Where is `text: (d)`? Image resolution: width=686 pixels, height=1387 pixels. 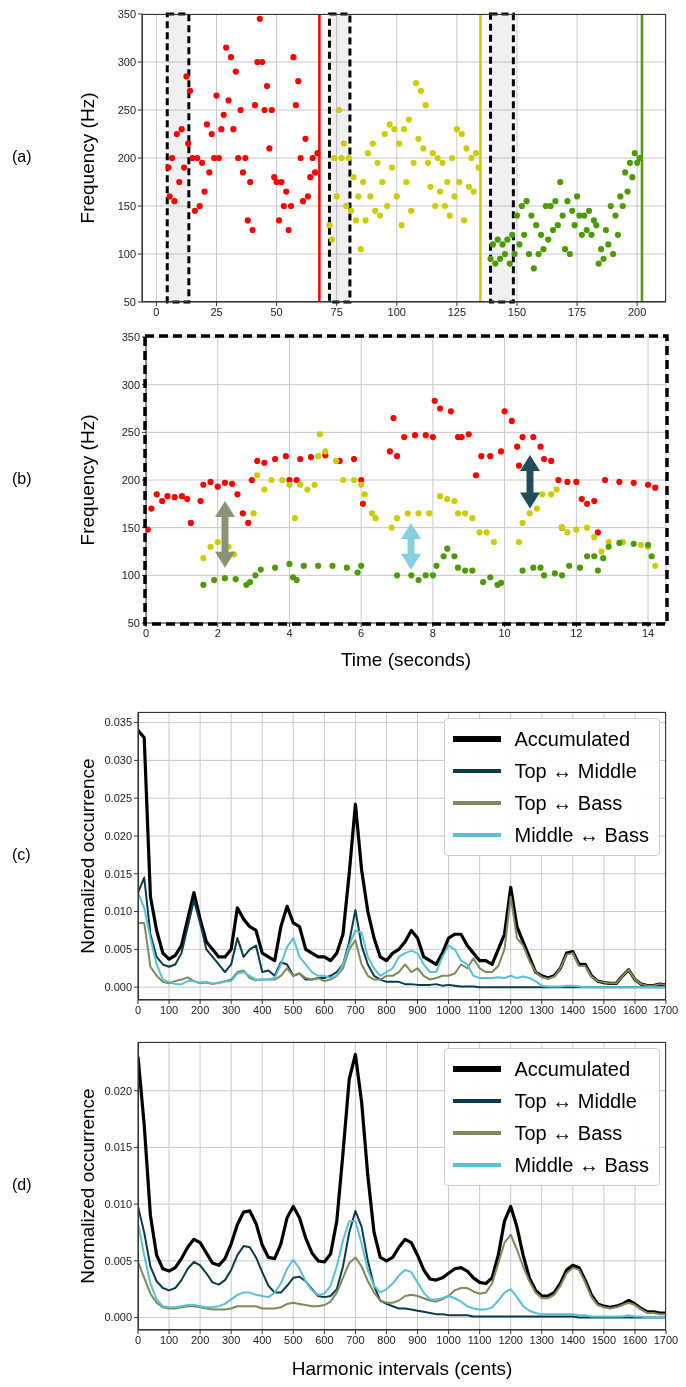 text: (d) is located at coordinates (22, 1185).